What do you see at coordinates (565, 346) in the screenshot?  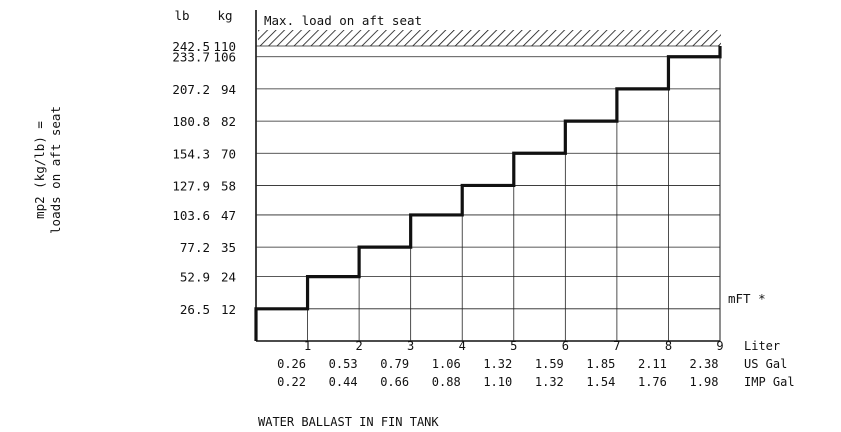 I see `x-tick-liter-6: 6` at bounding box center [565, 346].